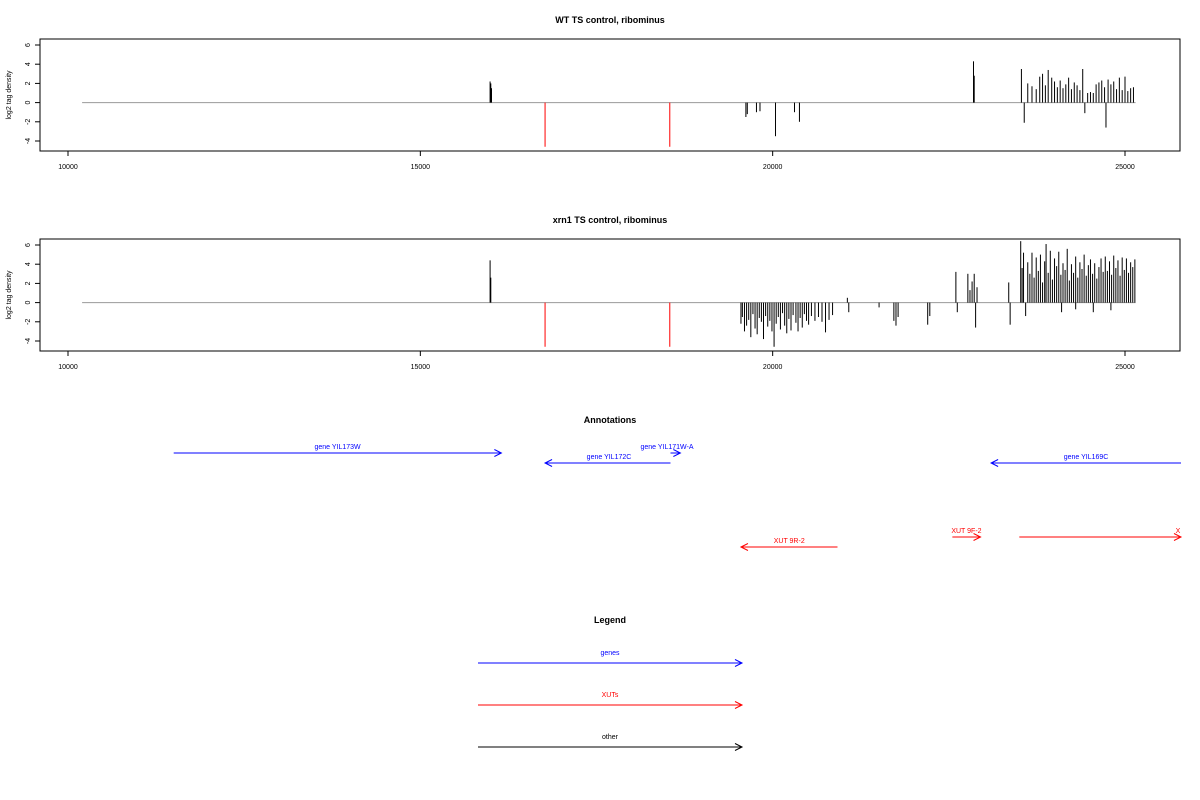  What do you see at coordinates (610, 620) in the screenshot?
I see `legend-title: Legend` at bounding box center [610, 620].